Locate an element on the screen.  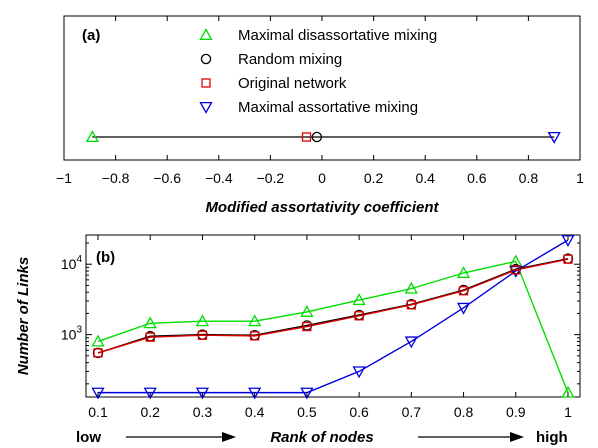
legend-entry: Random mixing is located at coordinates (290, 59).